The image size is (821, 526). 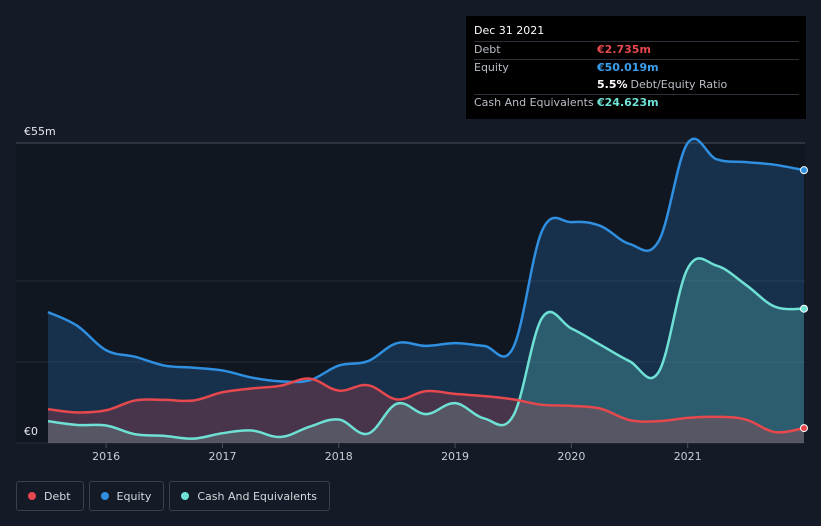 What do you see at coordinates (257, 496) in the screenshot?
I see `legend-cash-label: Cash And Equivalents` at bounding box center [257, 496].